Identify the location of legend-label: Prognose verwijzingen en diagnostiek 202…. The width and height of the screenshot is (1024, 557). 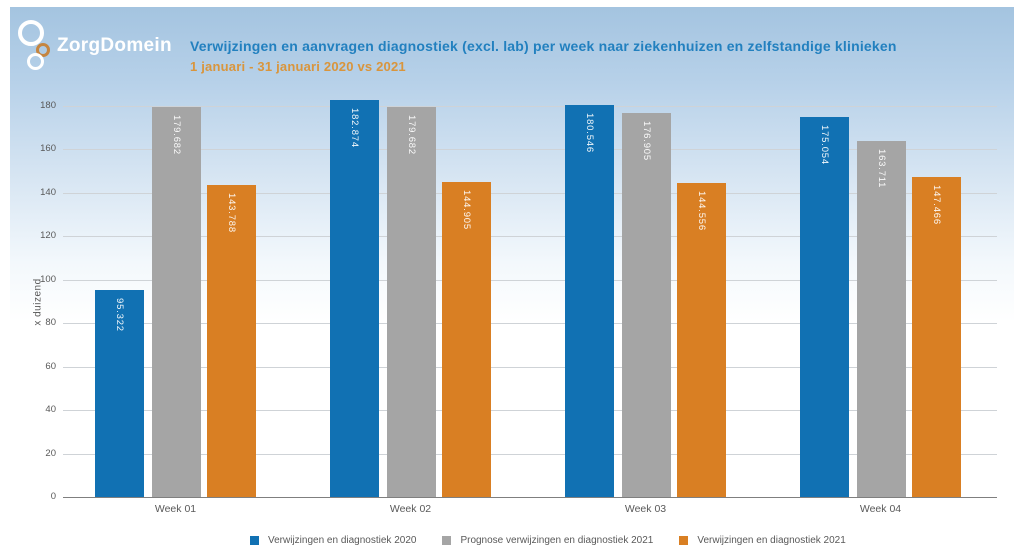
(557, 540).